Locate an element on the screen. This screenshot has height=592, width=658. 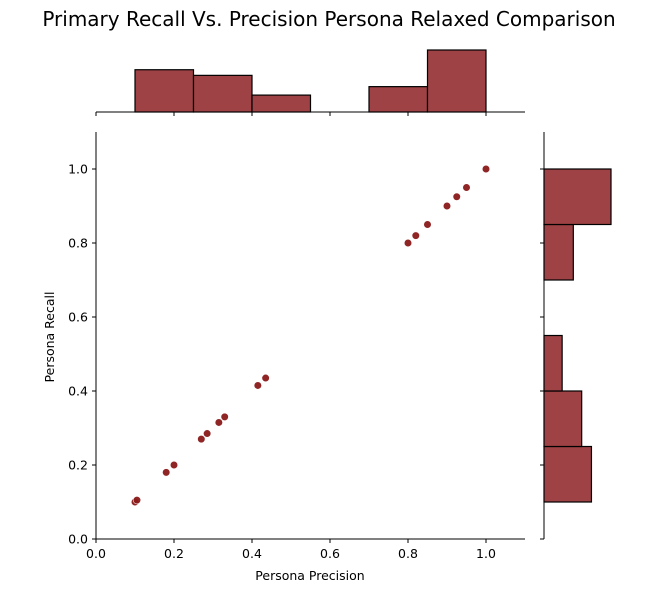
y-tick-label: 1.0 is located at coordinates (78, 169).